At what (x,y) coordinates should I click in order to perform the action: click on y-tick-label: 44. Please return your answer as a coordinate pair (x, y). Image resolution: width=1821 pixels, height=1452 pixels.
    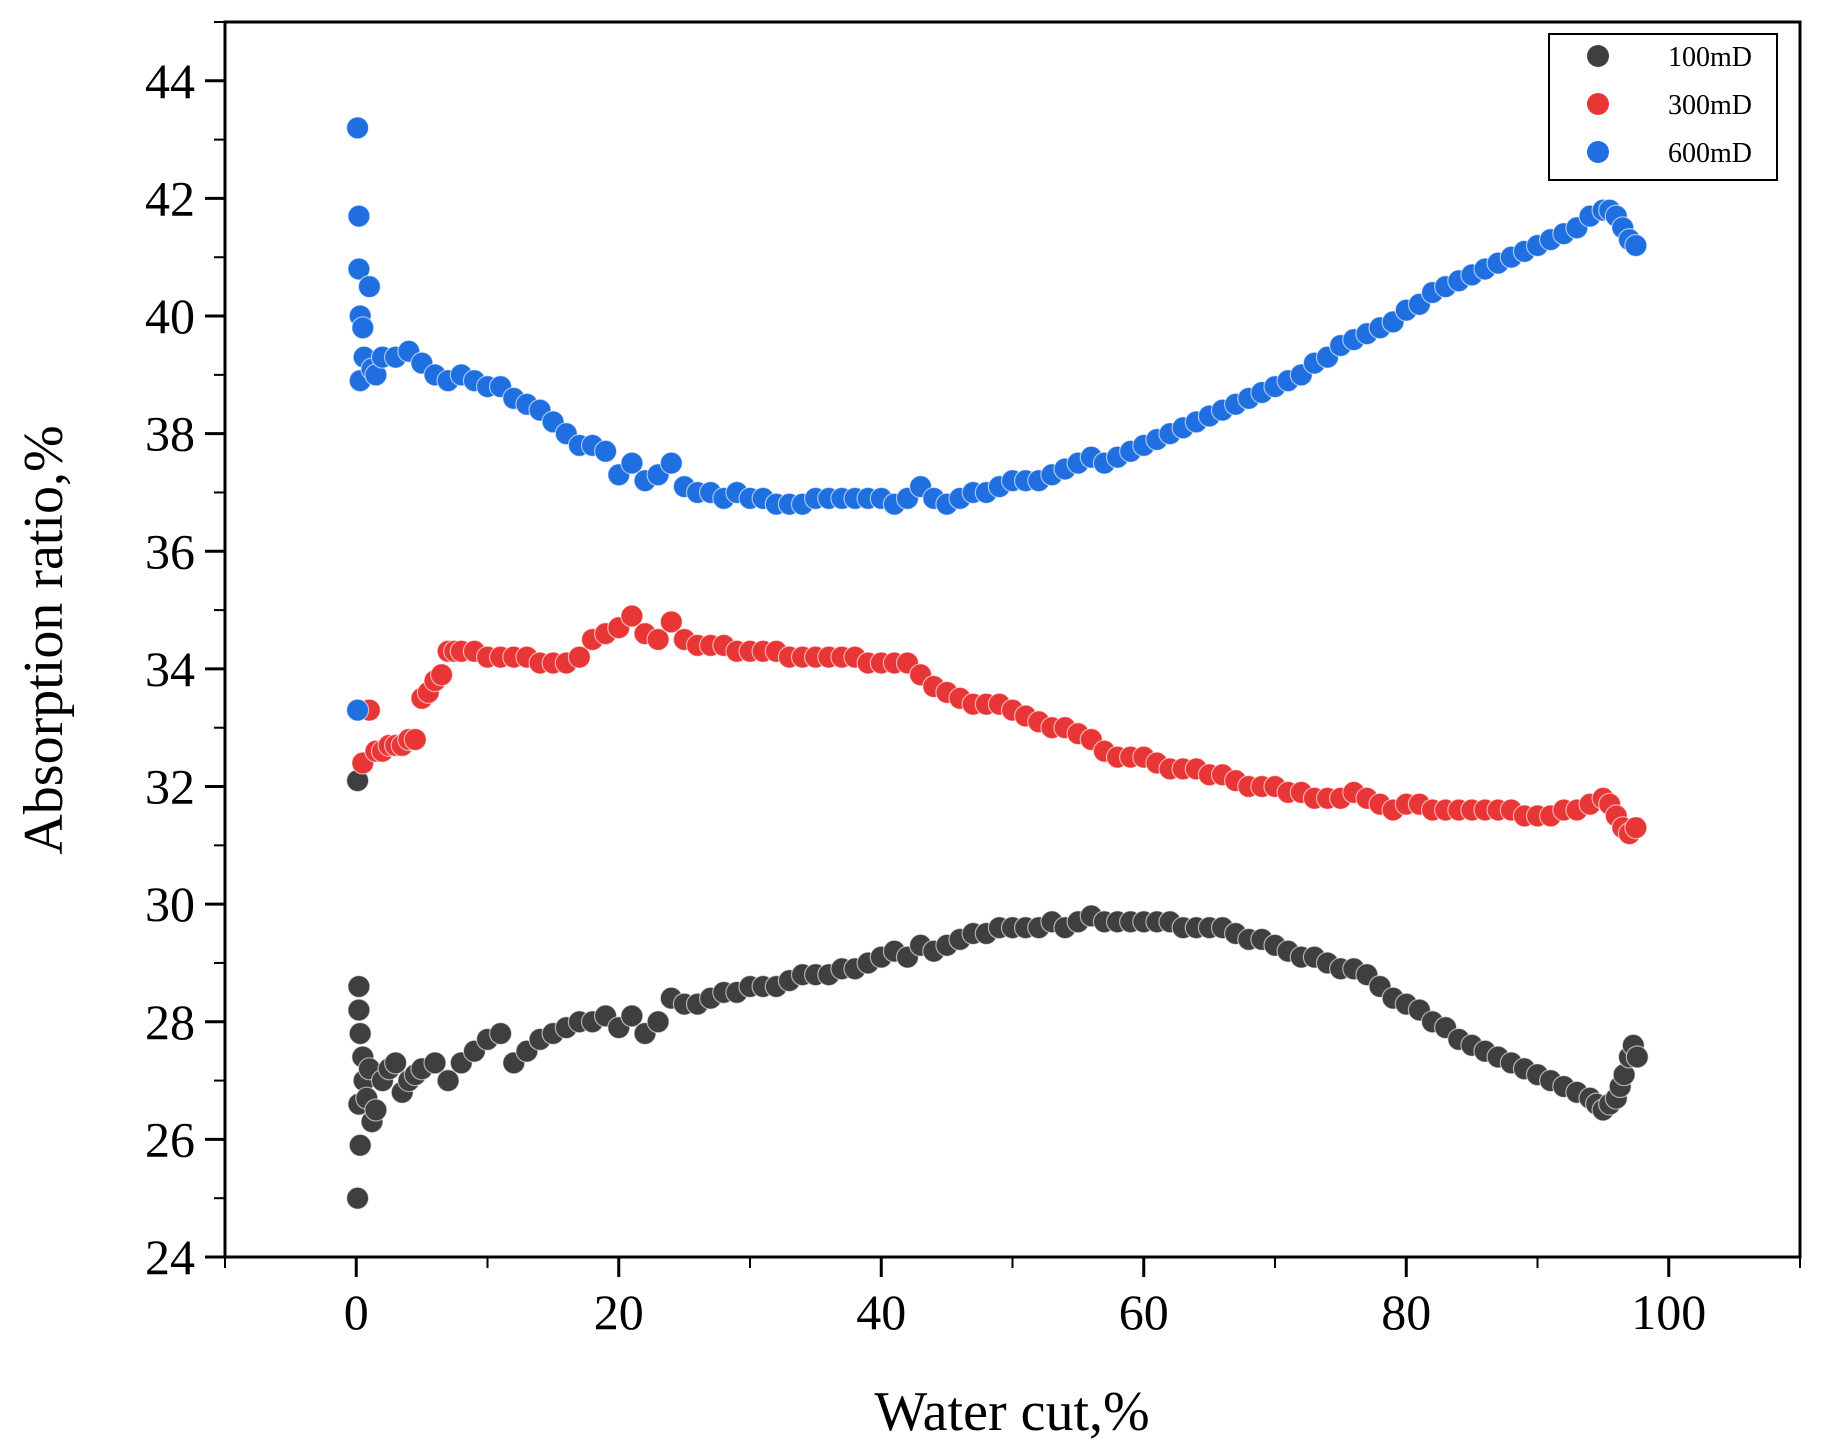
    Looking at the image, I should click on (170, 81).